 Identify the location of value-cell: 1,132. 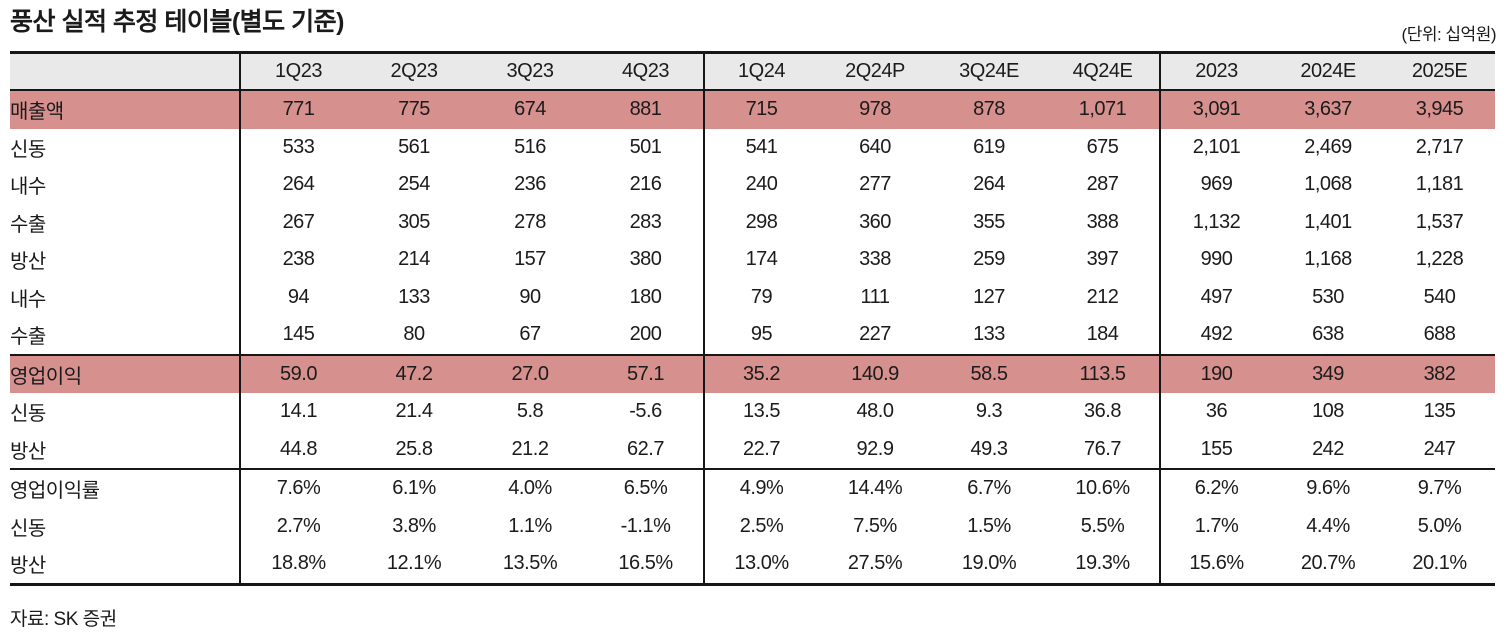
(1216, 222).